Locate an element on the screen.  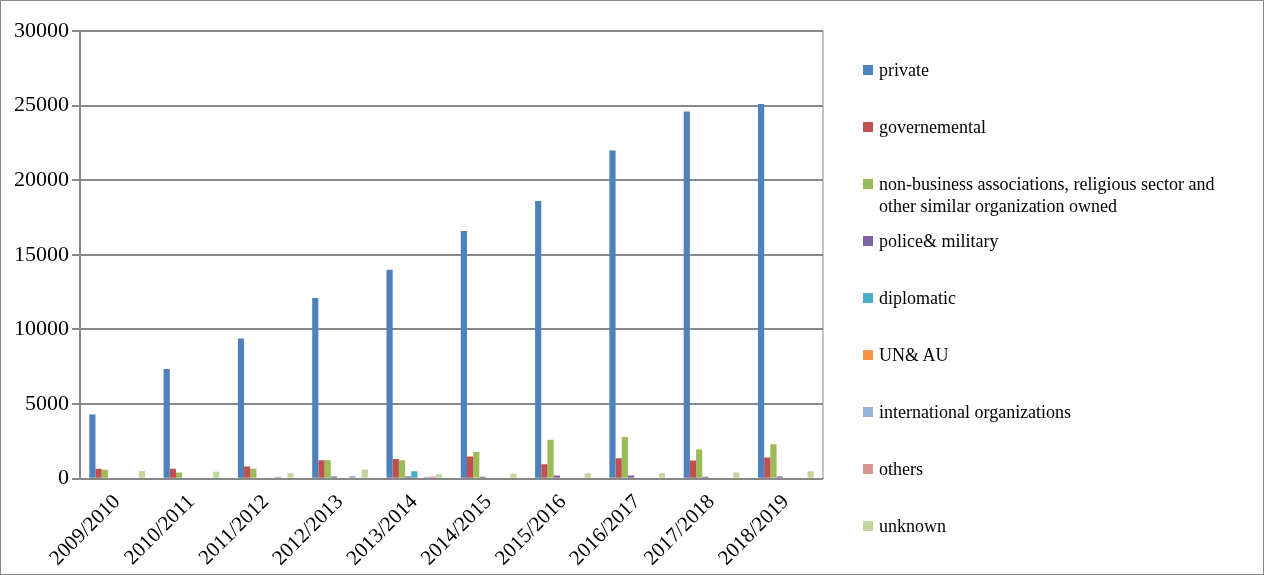
y-tick-label: 10000 is located at coordinates (41, 328).